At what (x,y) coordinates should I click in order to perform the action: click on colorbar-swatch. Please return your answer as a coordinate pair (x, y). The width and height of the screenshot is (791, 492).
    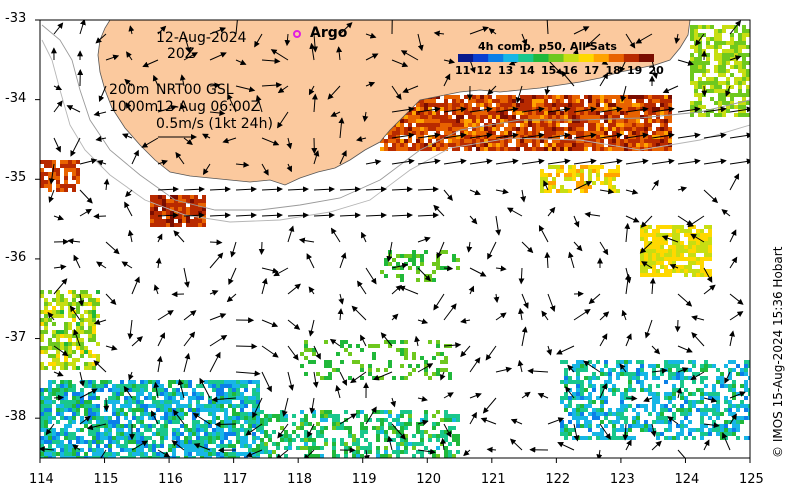
    Looking at the image, I should click on (586, 58).